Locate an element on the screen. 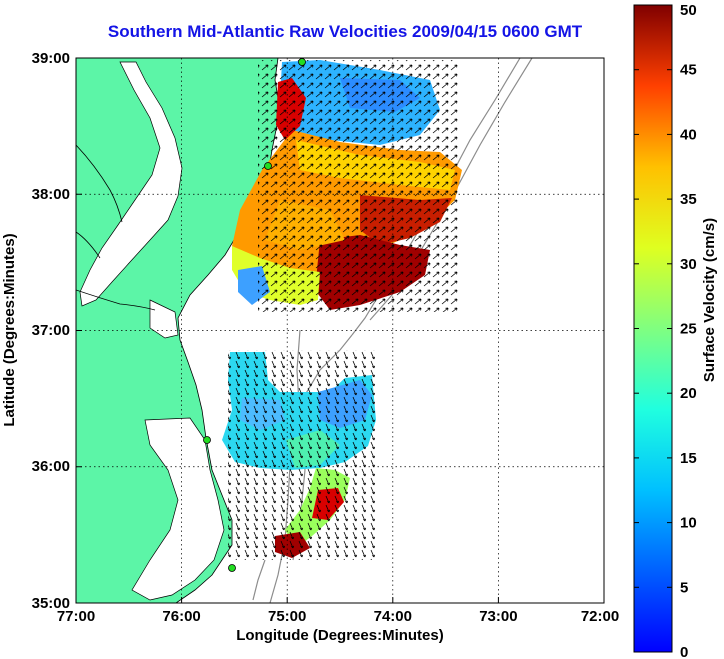 The height and width of the screenshot is (659, 724). colorbar-tick-label: 40 is located at coordinates (688, 134).